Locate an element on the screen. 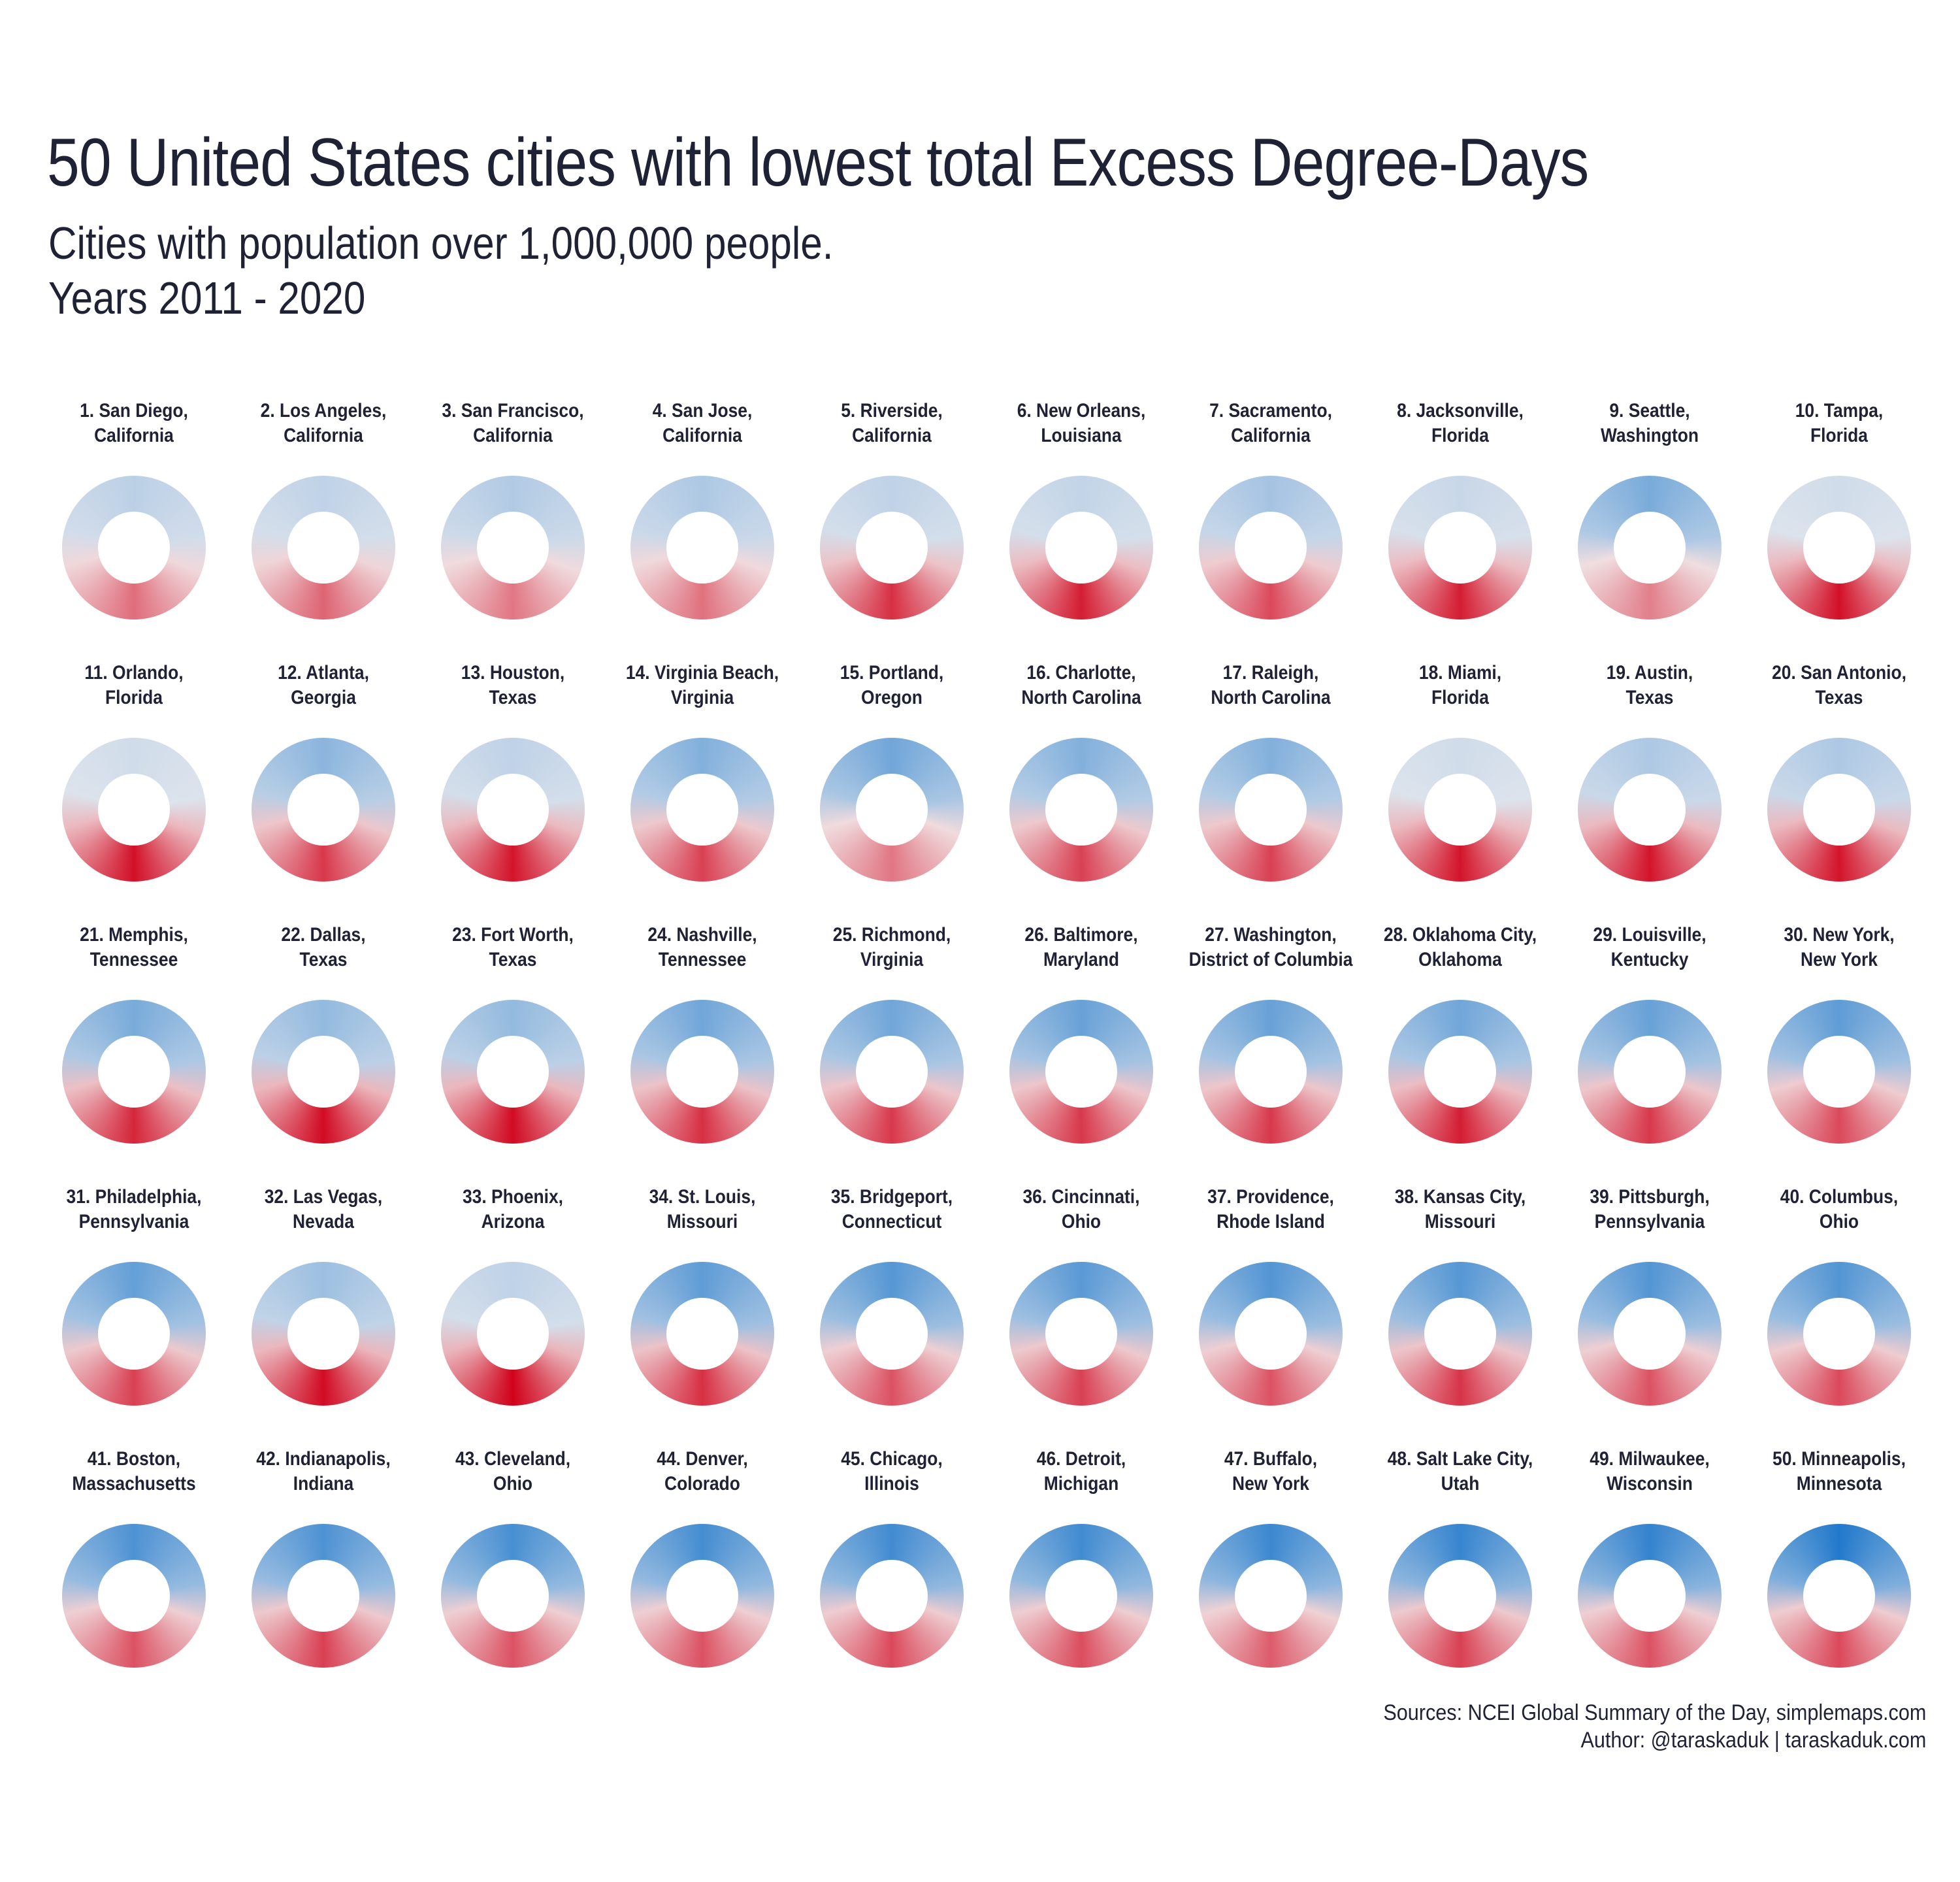 The image size is (1960, 1882). city-name: 11. Orlando, is located at coordinates (134, 673).